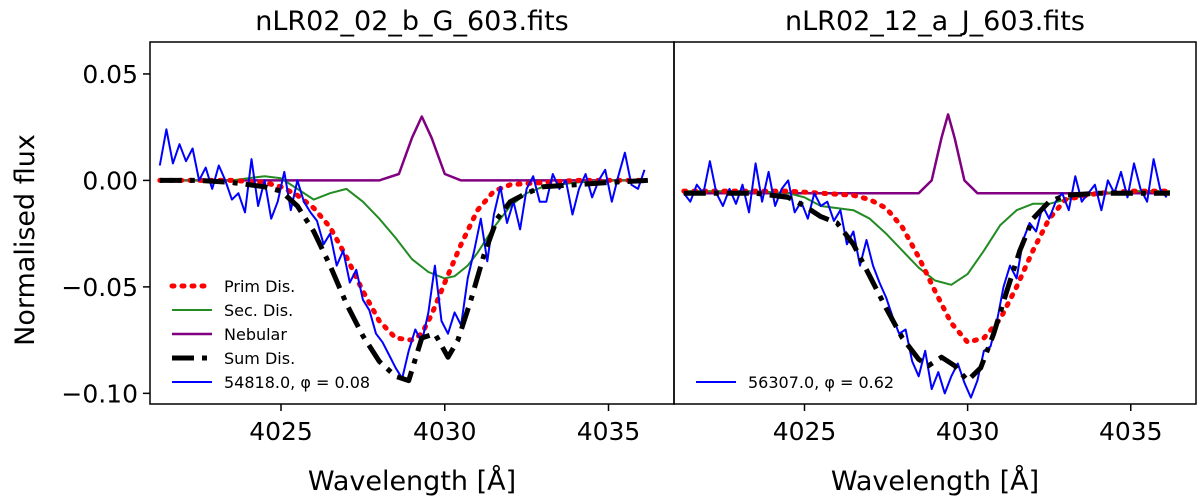  I want to click on panel-title-left: nLR02_02_b_G_603.fits, so click(411, 21).